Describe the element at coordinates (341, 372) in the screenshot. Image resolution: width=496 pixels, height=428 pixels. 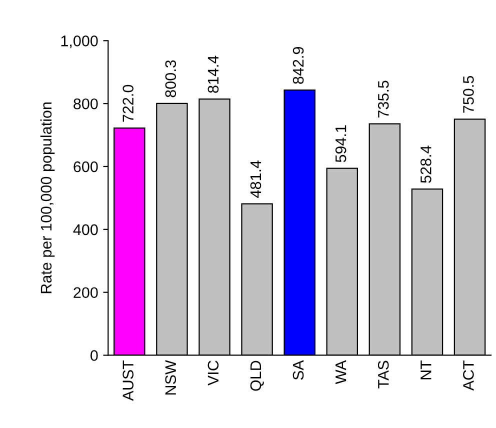
I see `x-tick-label: WA` at that location.